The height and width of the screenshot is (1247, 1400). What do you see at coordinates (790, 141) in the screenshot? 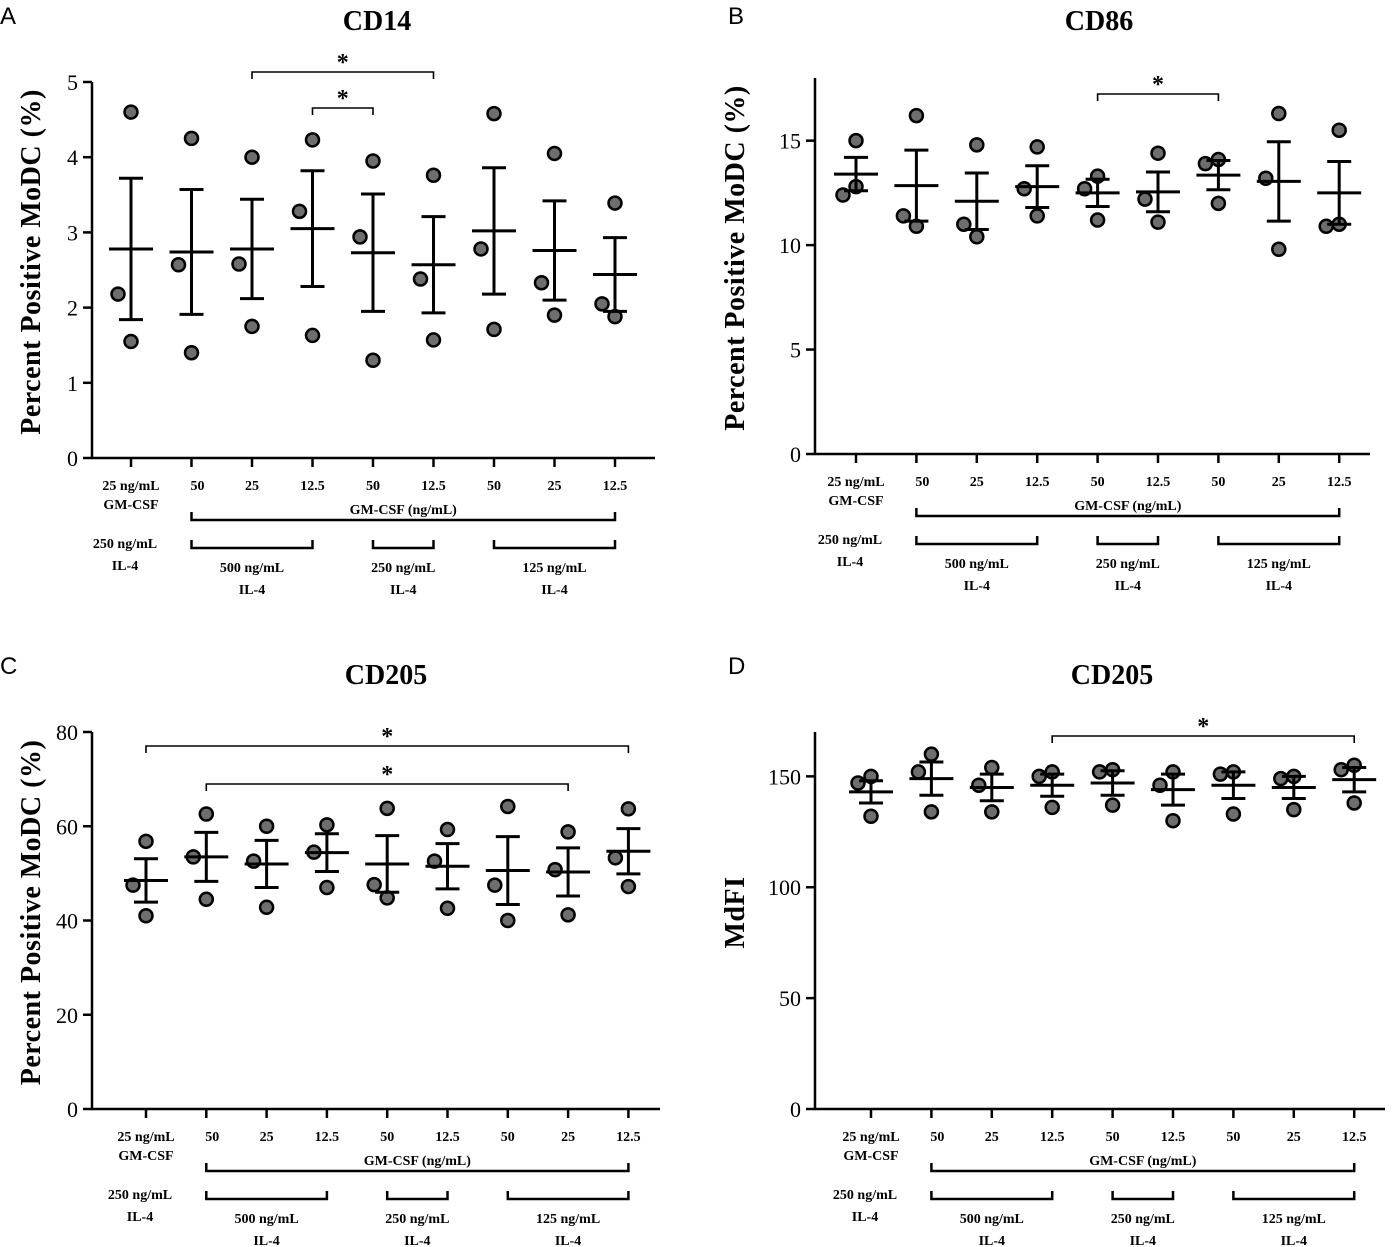
I see `y-tick-label: 15` at bounding box center [790, 141].